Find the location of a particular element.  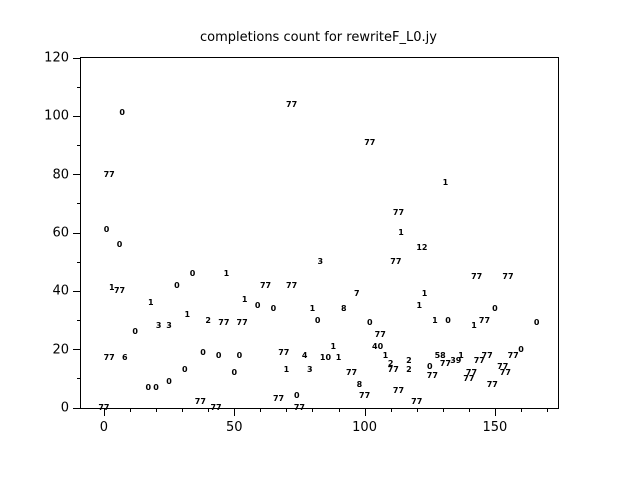

chart-title: completions count for rewriteF_L0.jy is located at coordinates (318, 37).